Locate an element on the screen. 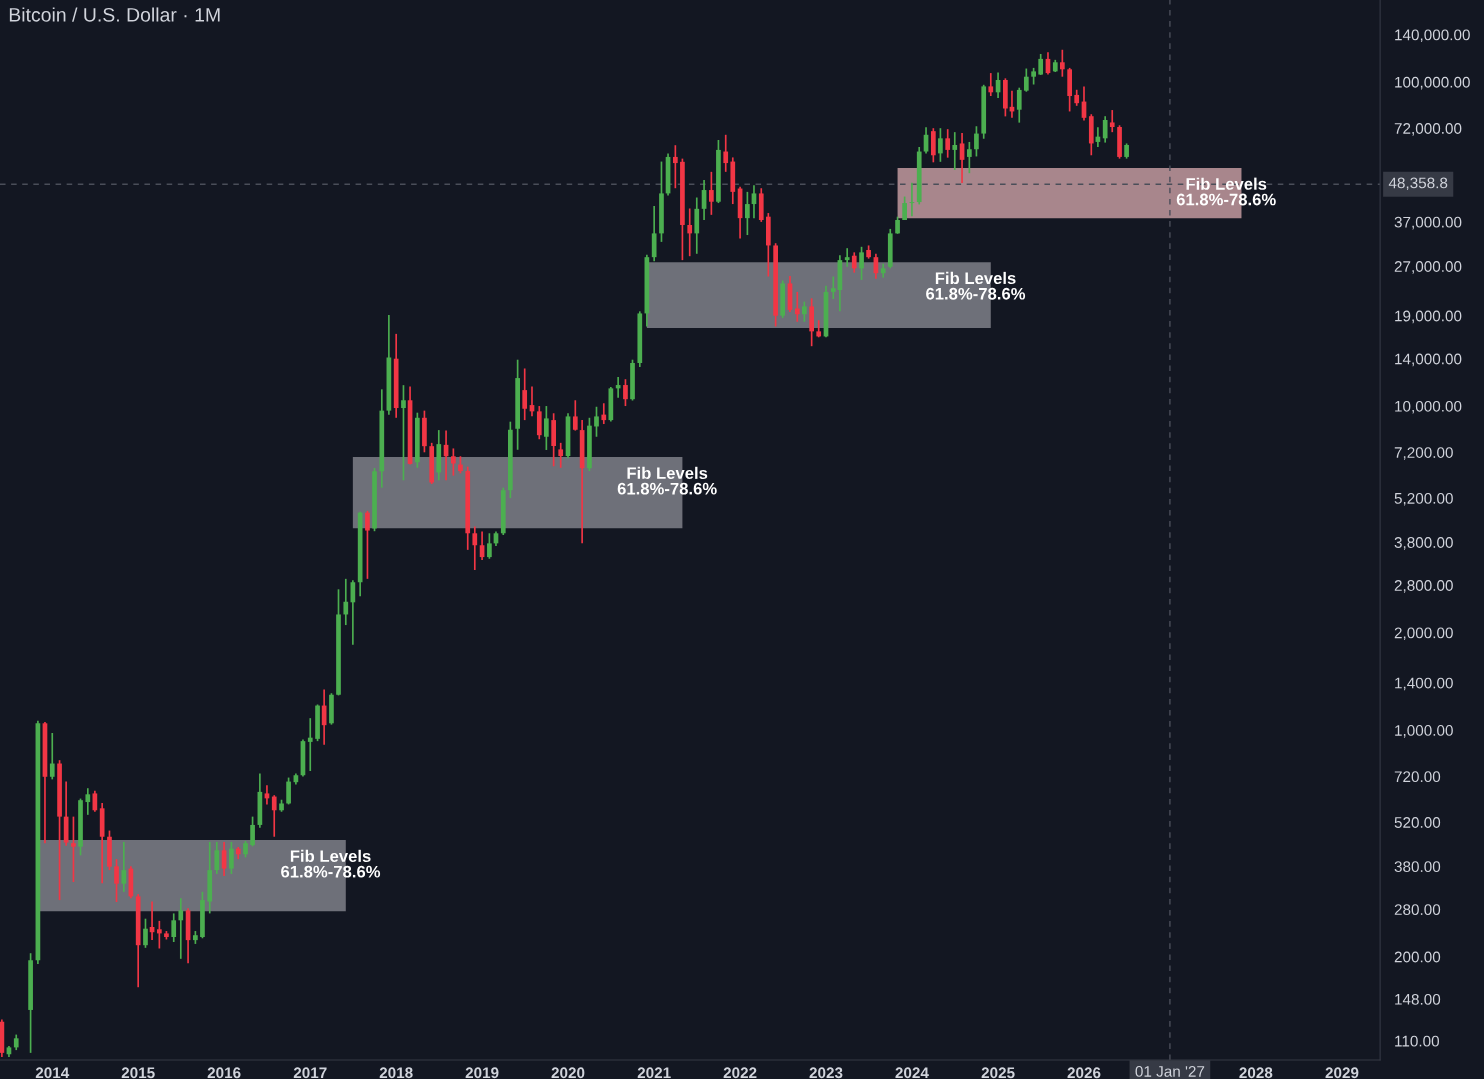 This screenshot has width=1484, height=1079. x-tick-label: 2019 is located at coordinates (482, 1073).